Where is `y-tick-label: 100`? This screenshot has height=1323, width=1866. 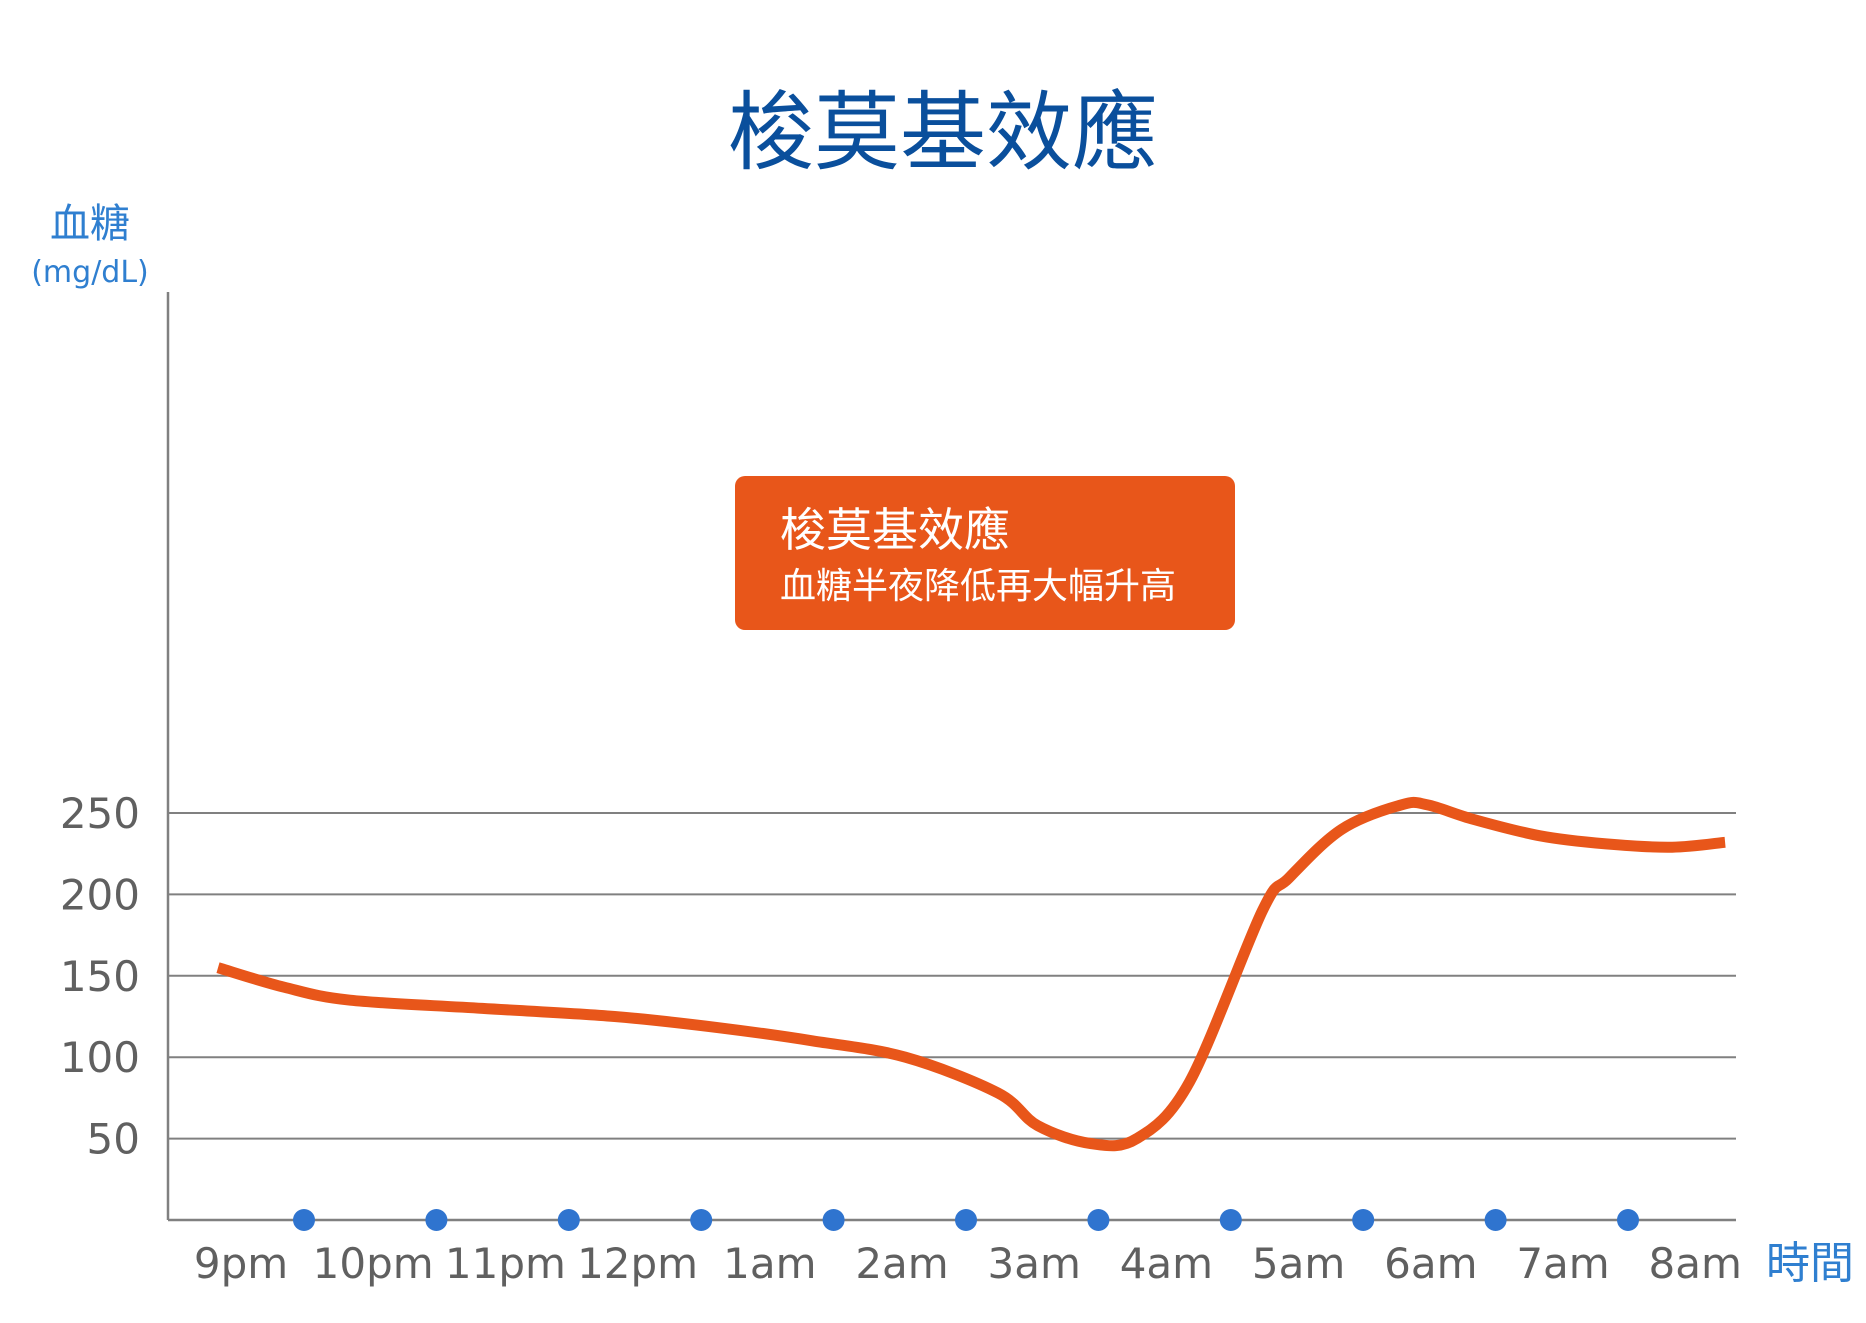 y-tick-label: 100 is located at coordinates (100, 1057).